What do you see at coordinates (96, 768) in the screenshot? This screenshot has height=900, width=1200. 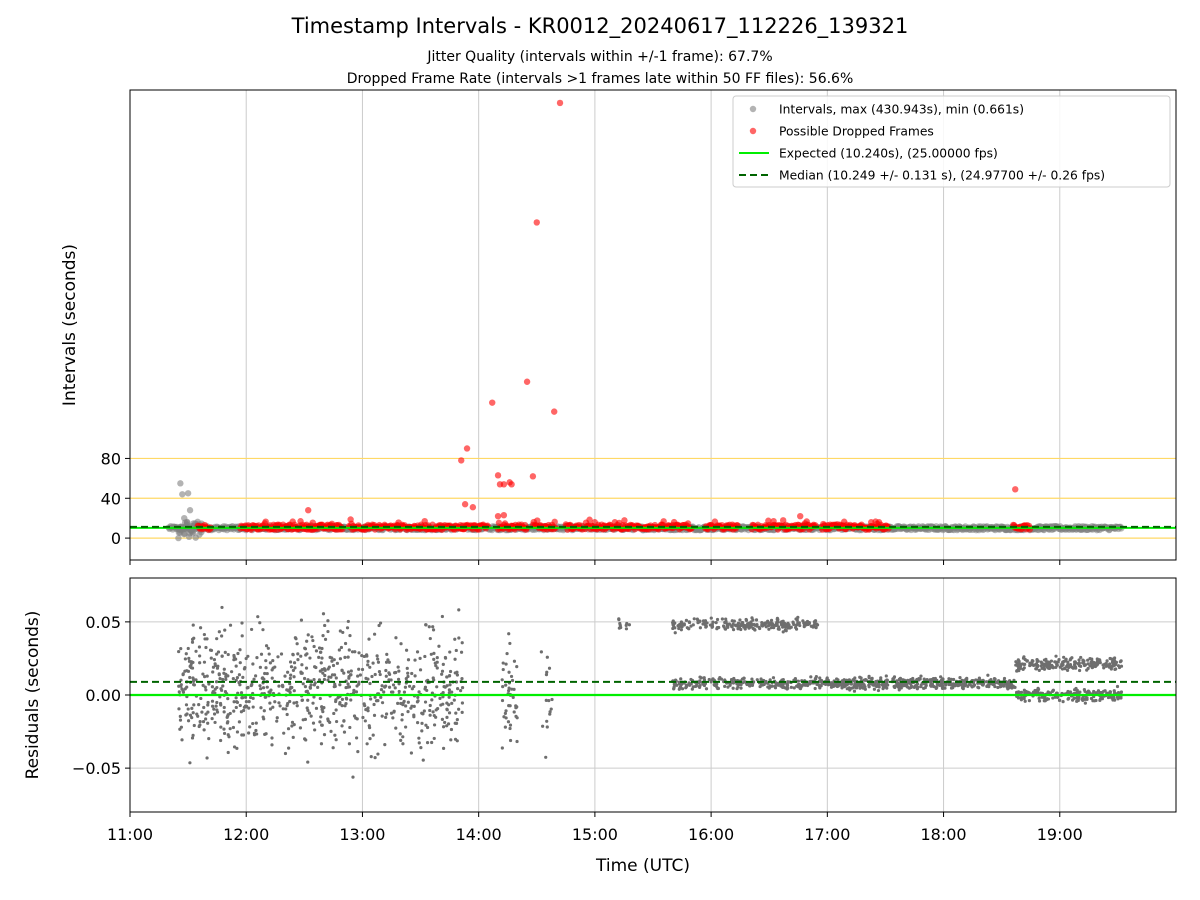 I see `bottom-y-tick-label: −0.05` at bounding box center [96, 768].